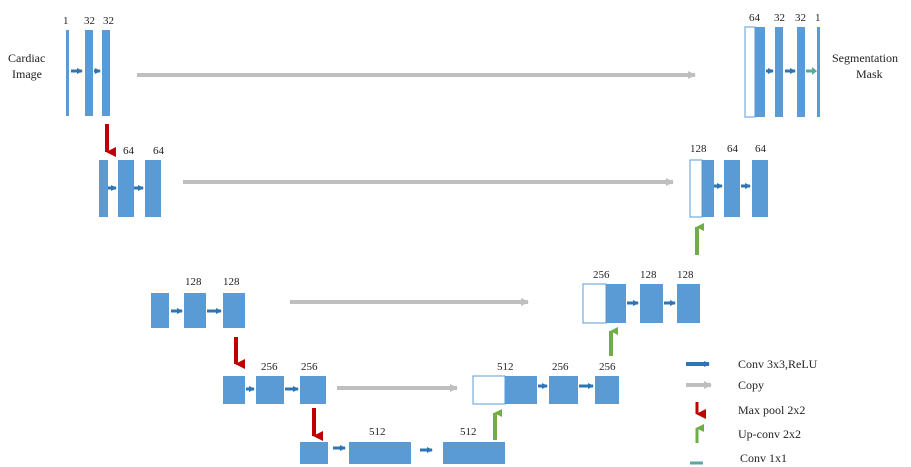 The width and height of the screenshot is (911, 467). What do you see at coordinates (607, 367) in the screenshot?
I see `dec4-channel-3: 256` at bounding box center [607, 367].